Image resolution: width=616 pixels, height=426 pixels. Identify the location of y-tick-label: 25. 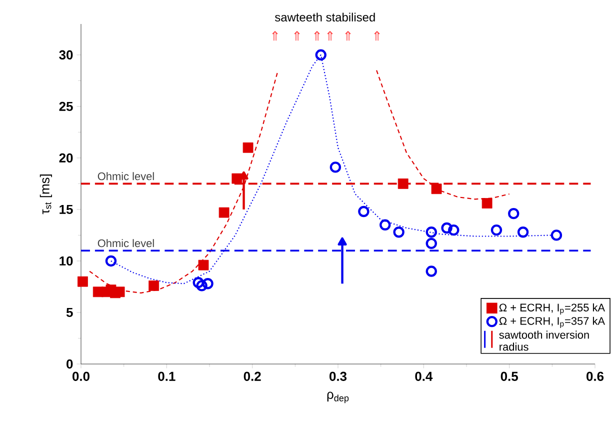
(66, 107).